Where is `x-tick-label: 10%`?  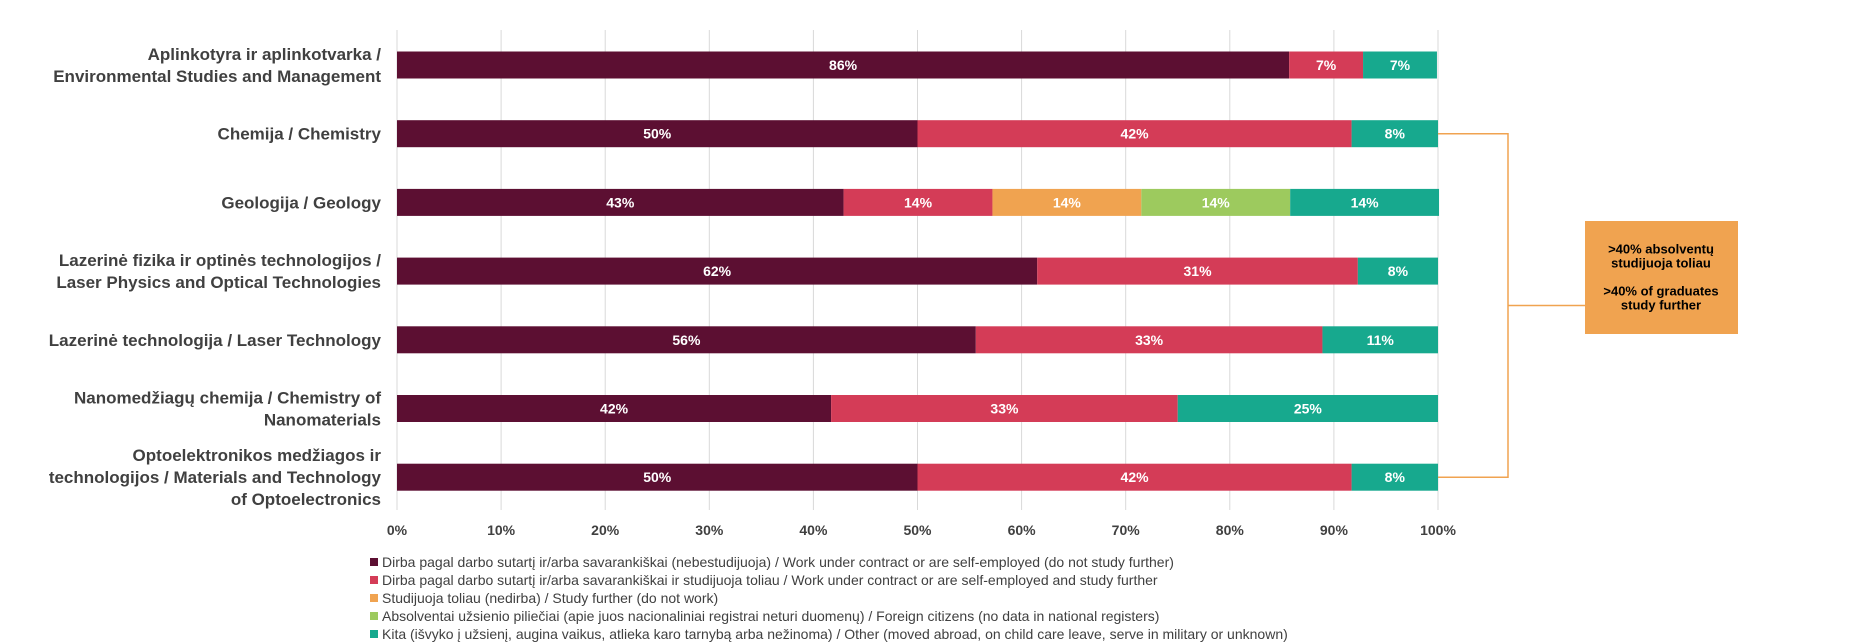 x-tick-label: 10% is located at coordinates (501, 530).